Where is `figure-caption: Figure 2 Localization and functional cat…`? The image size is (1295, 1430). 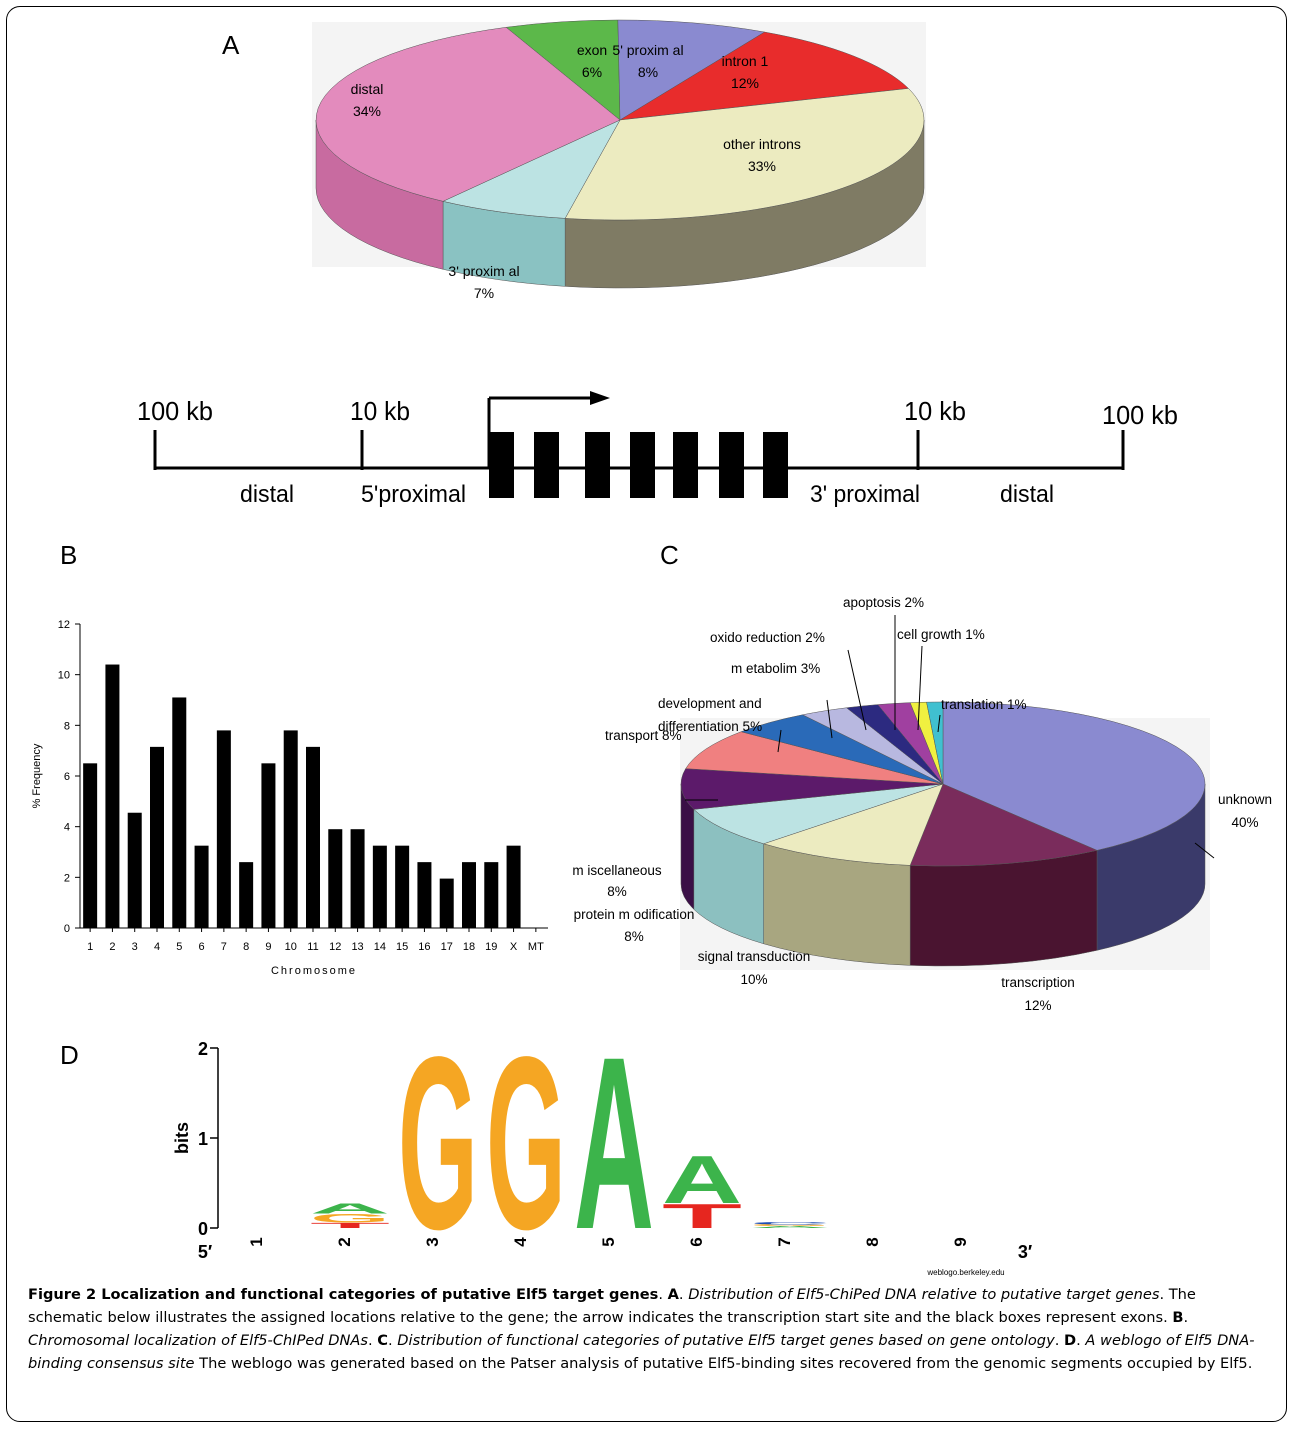 figure-caption: Figure 2 Localization and functional cat… is located at coordinates (641, 1329).